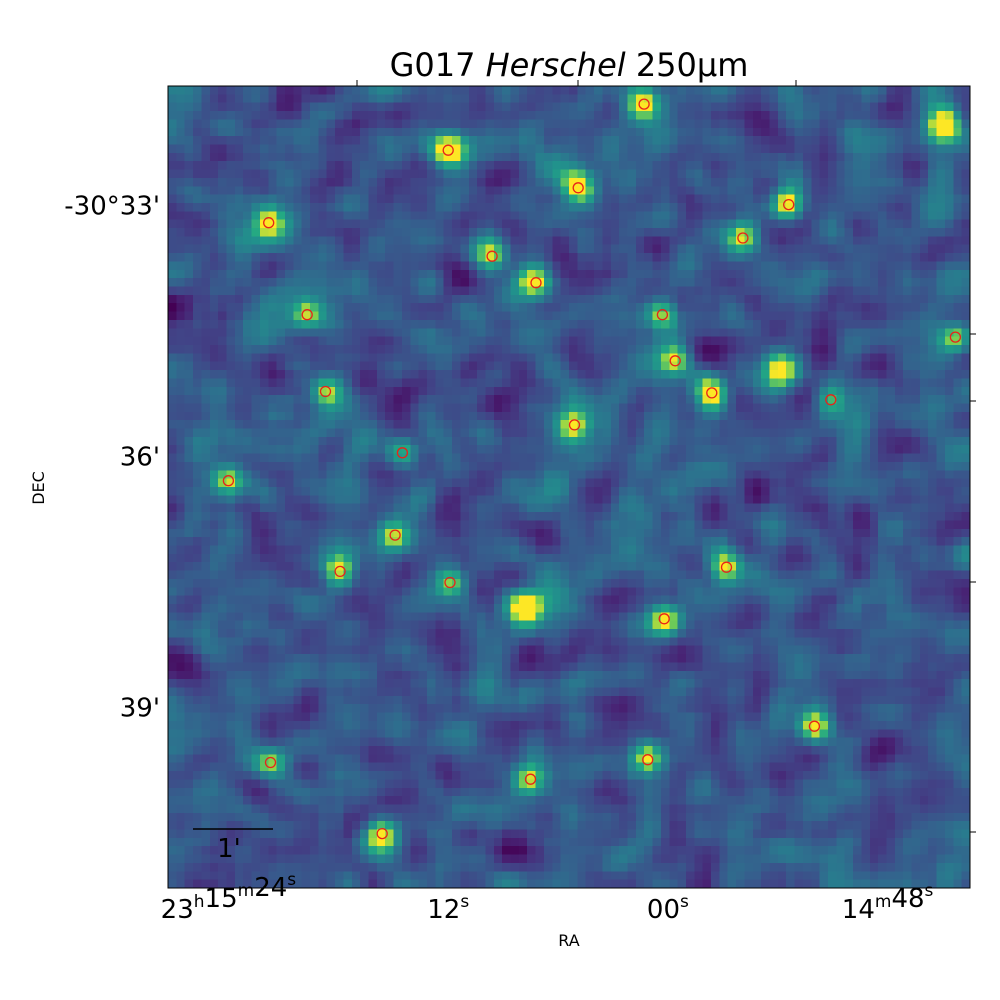  Describe the element at coordinates (140, 709) in the screenshot. I see `y-tick-label: 39'` at that location.